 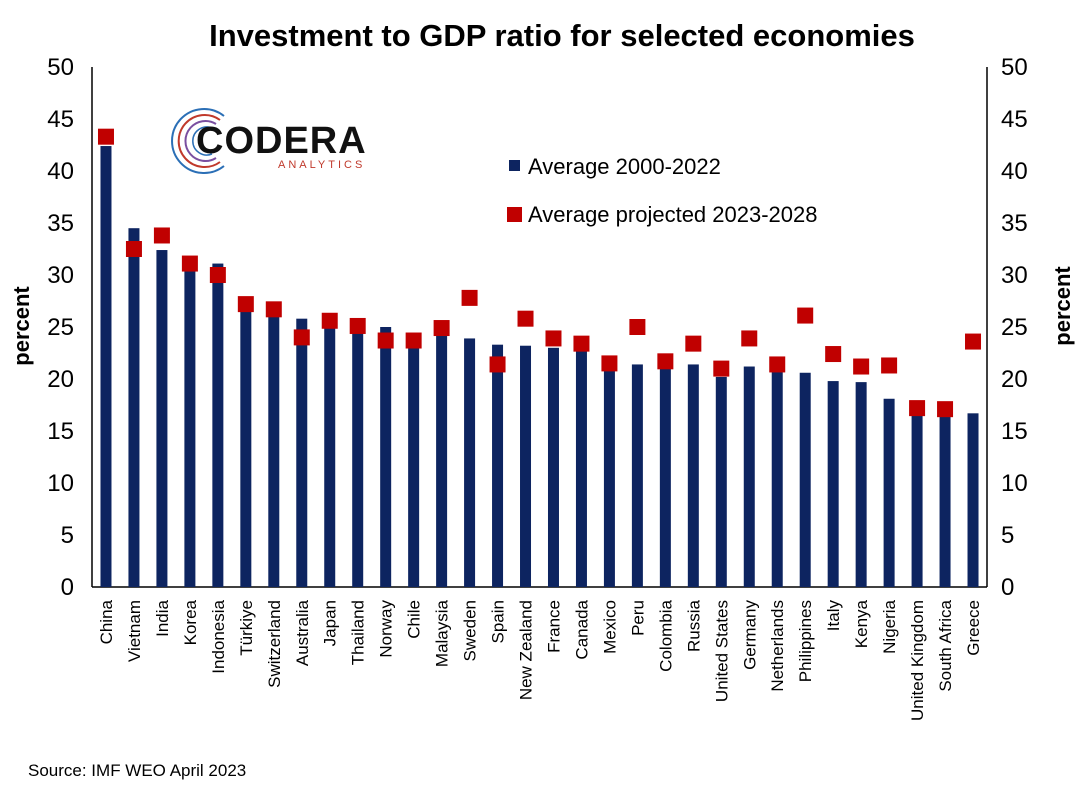 I want to click on x-tick-label: Nigeria, so click(x=889, y=626).